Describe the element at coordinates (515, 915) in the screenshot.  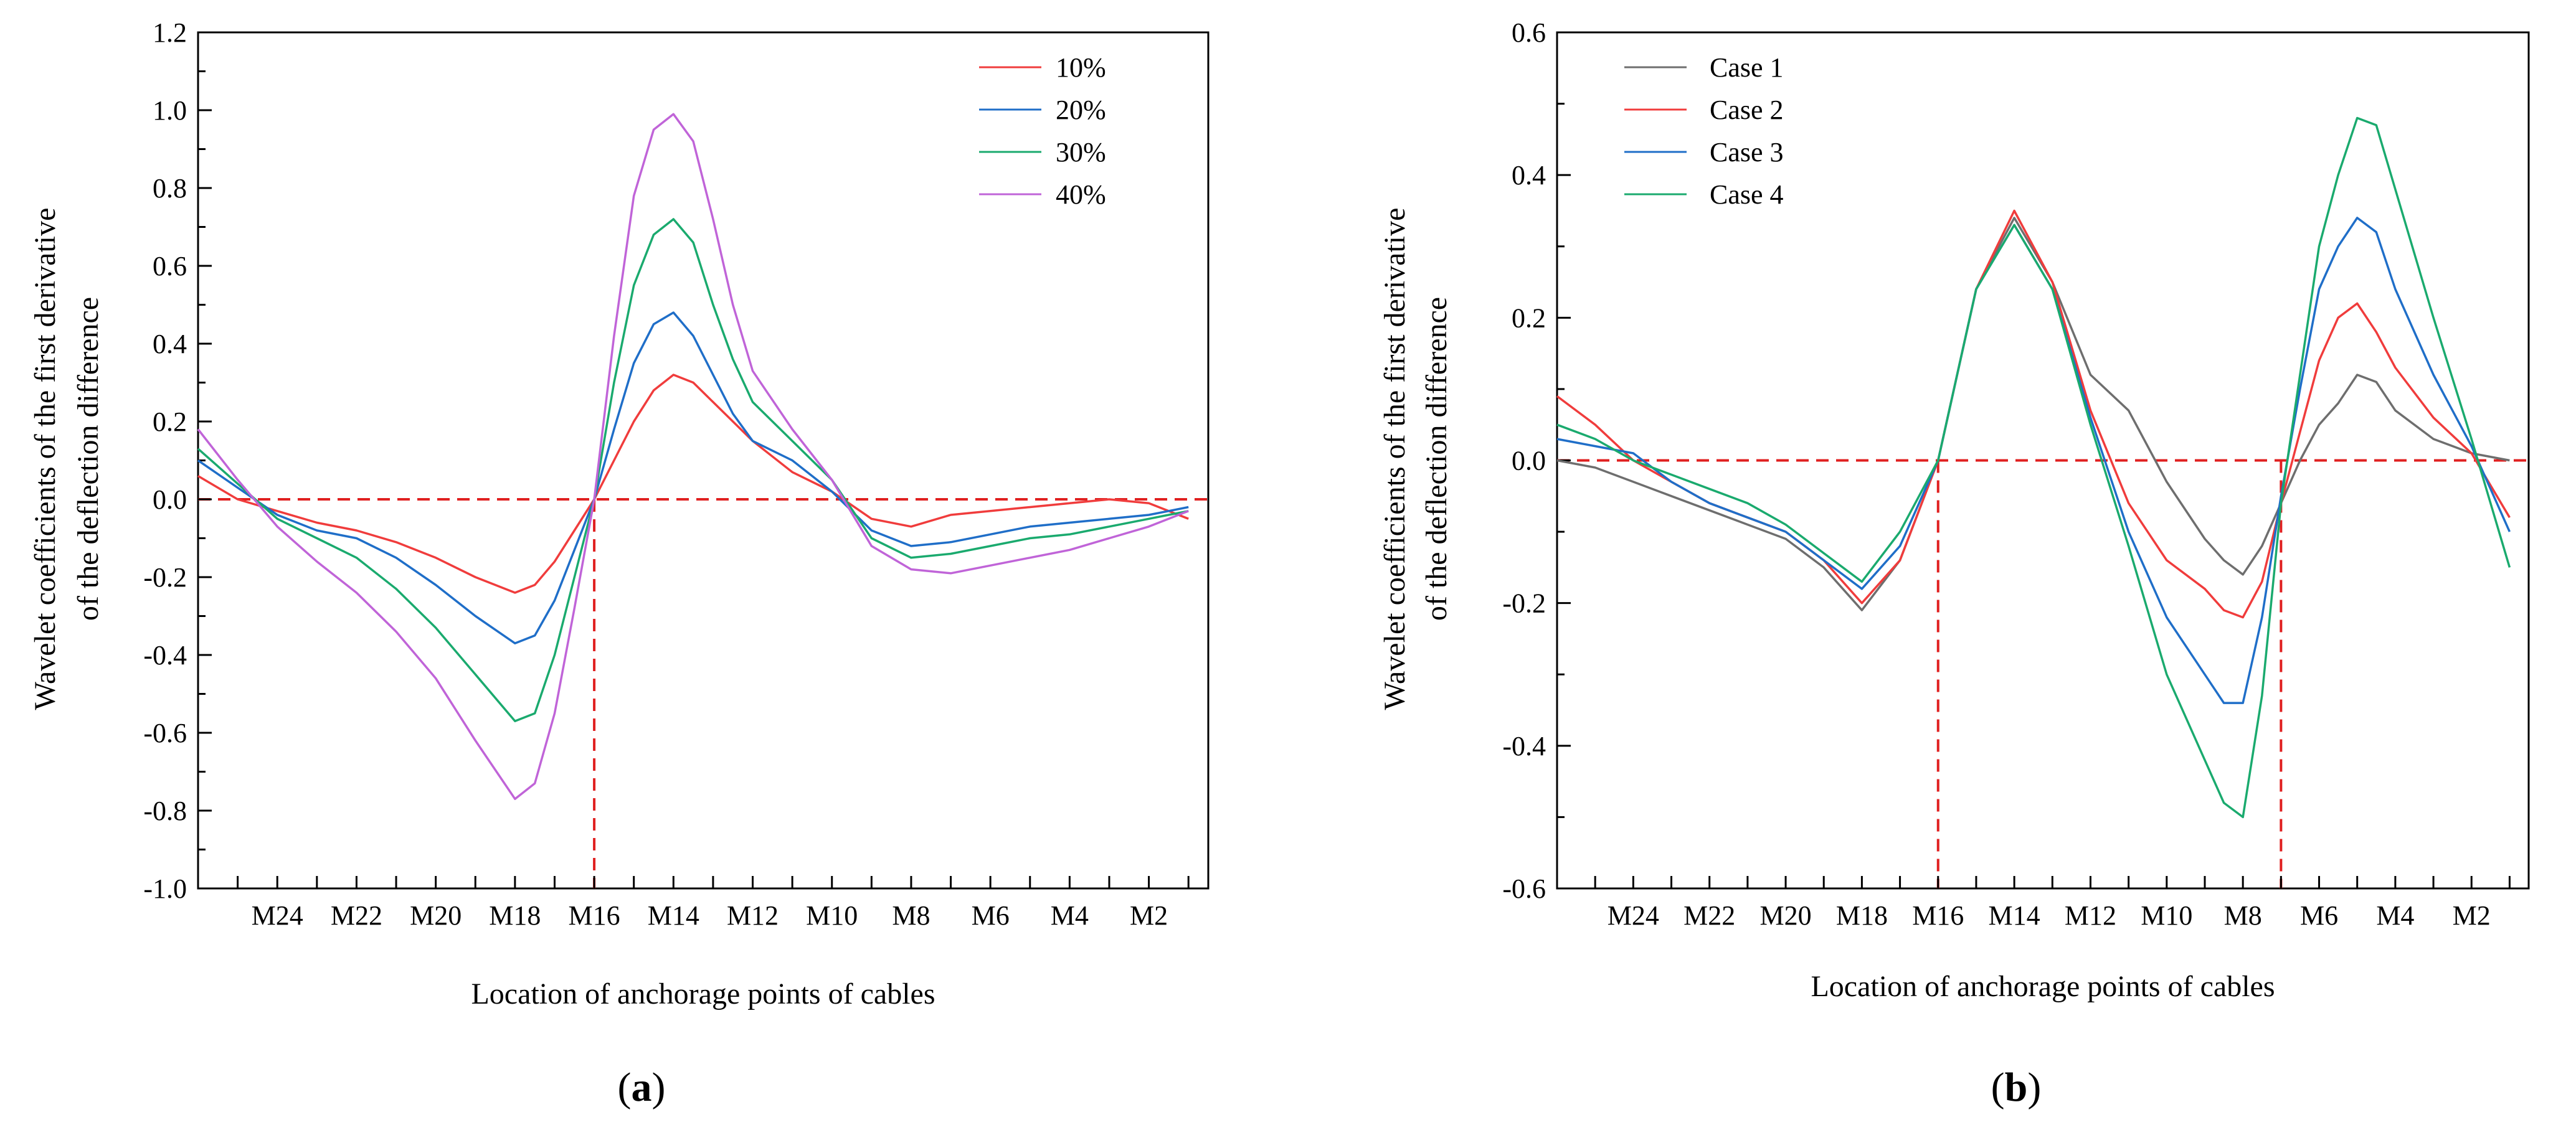
I see `chart-a-x-tick-label: M18` at that location.